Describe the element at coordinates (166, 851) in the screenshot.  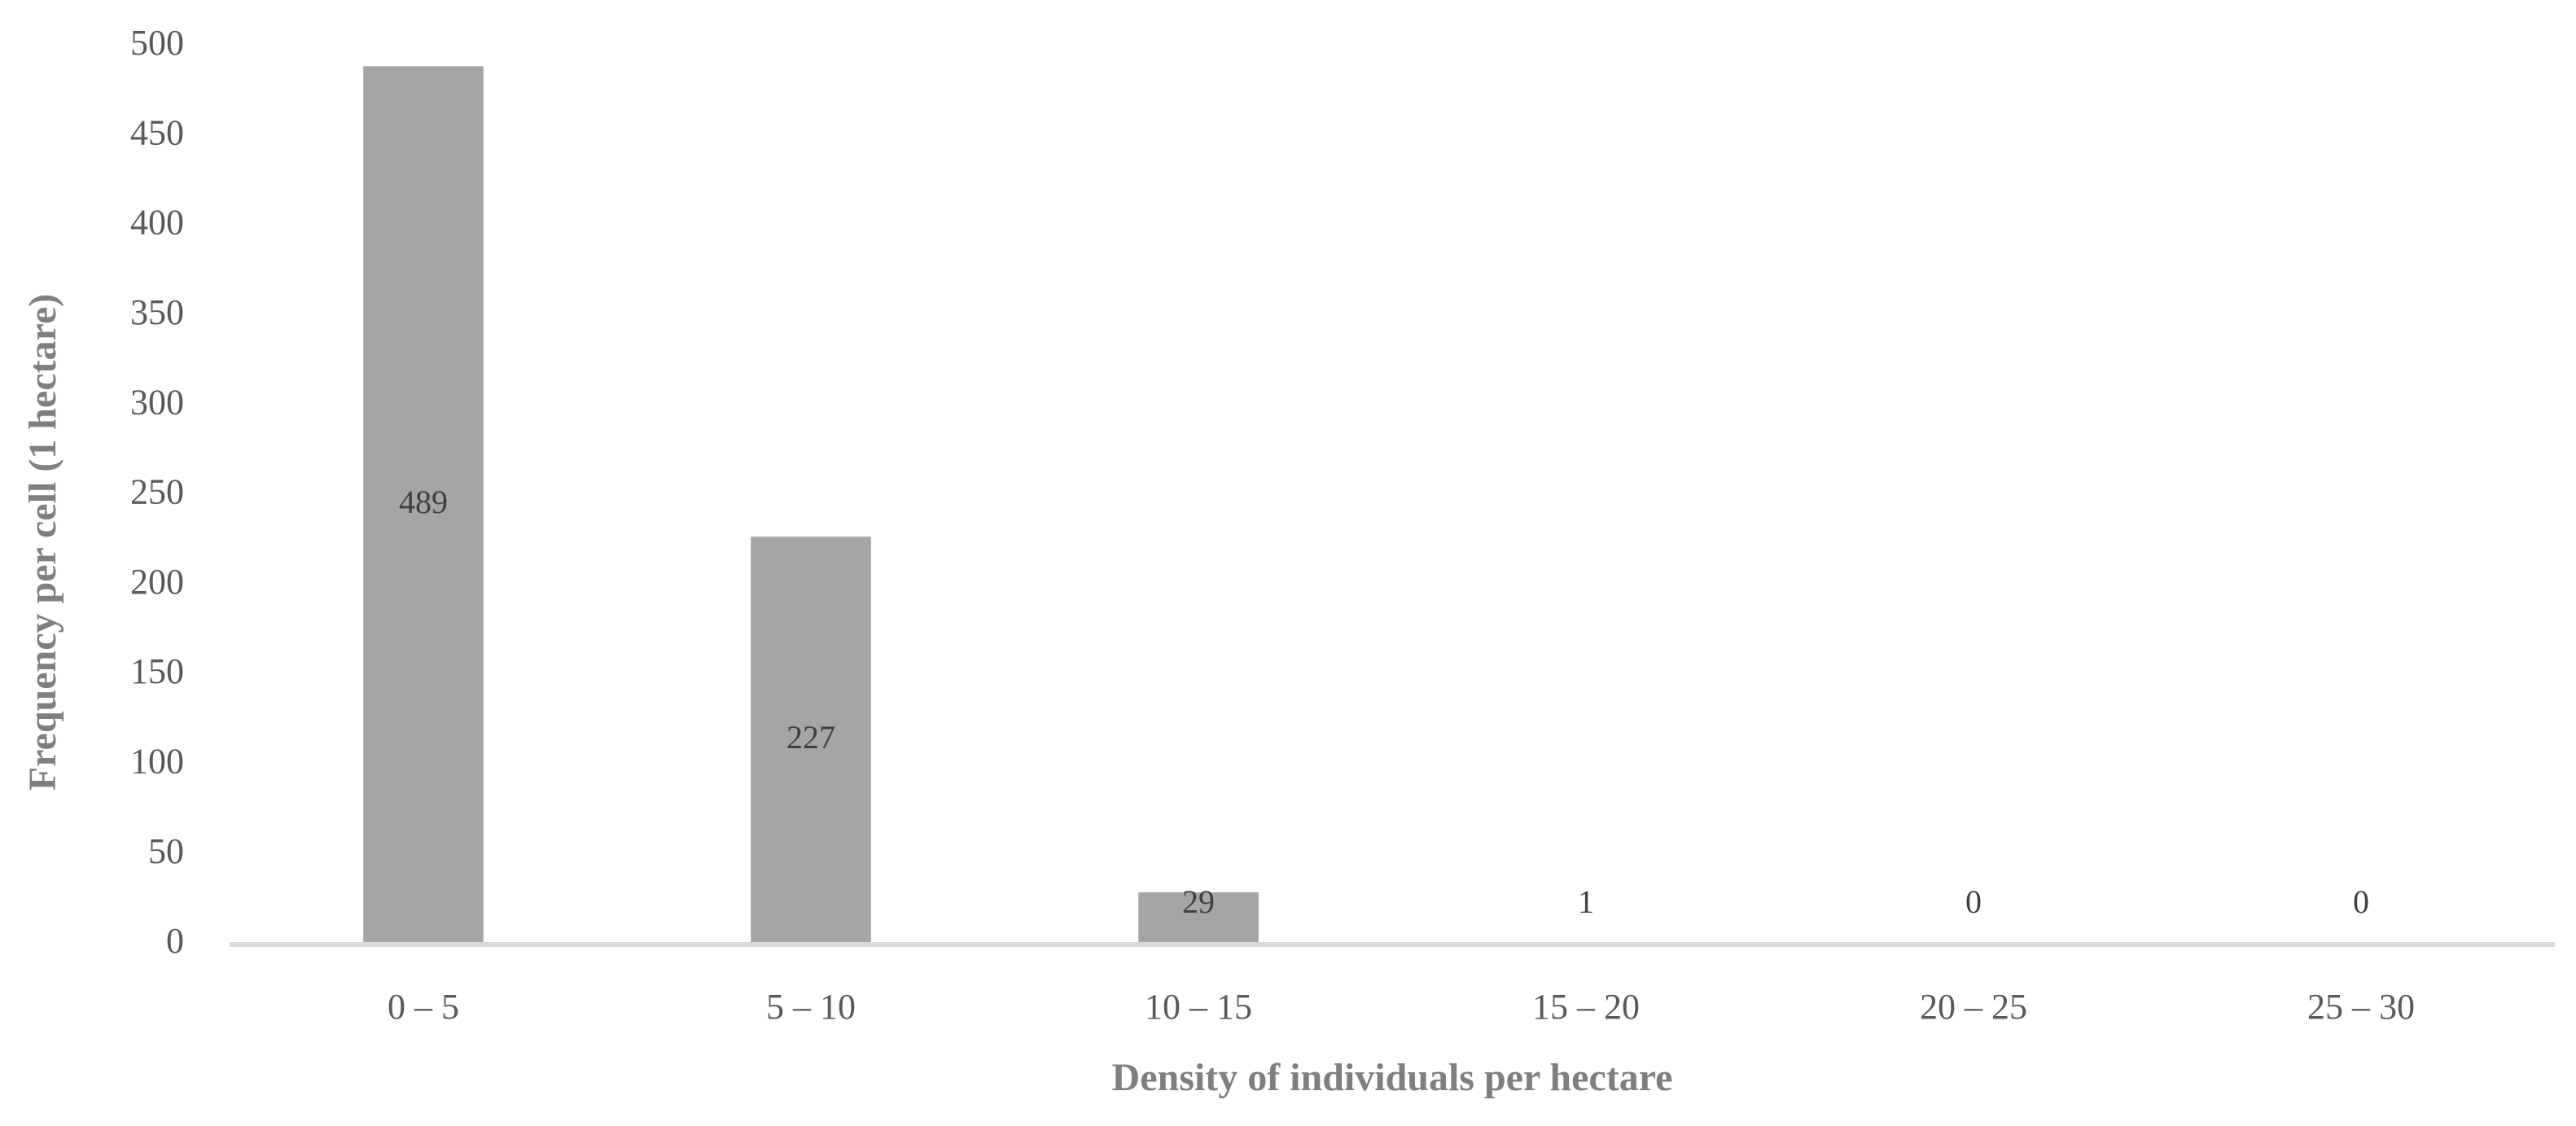
I see `y-tick-label: 50` at that location.